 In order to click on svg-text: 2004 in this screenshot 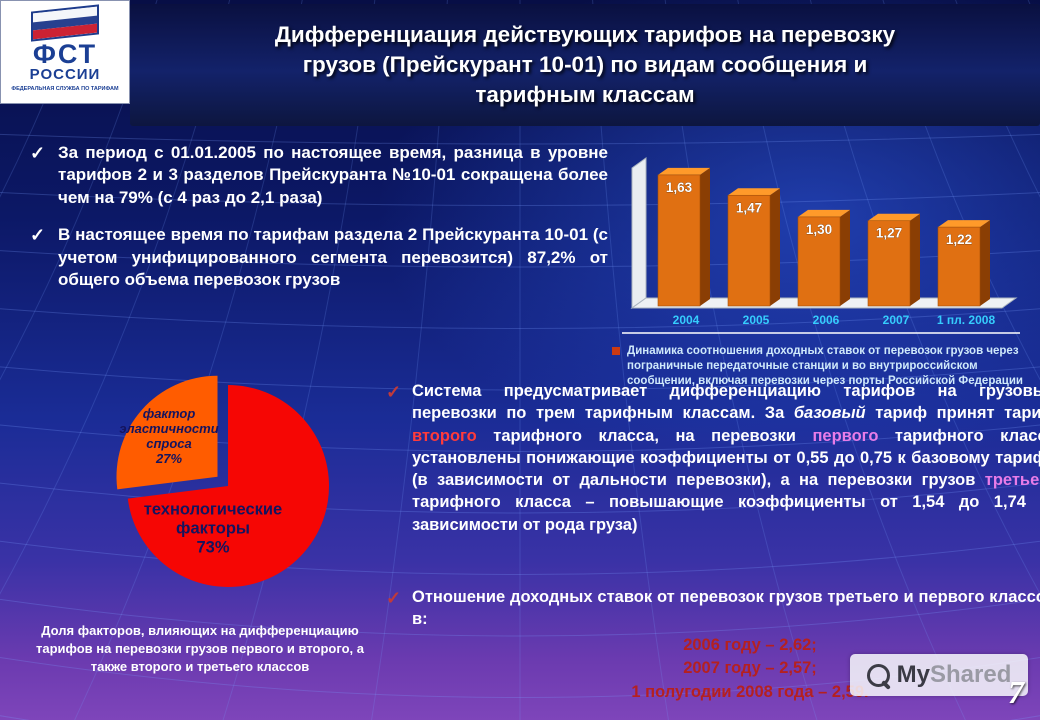, I will do `click(686, 320)`.